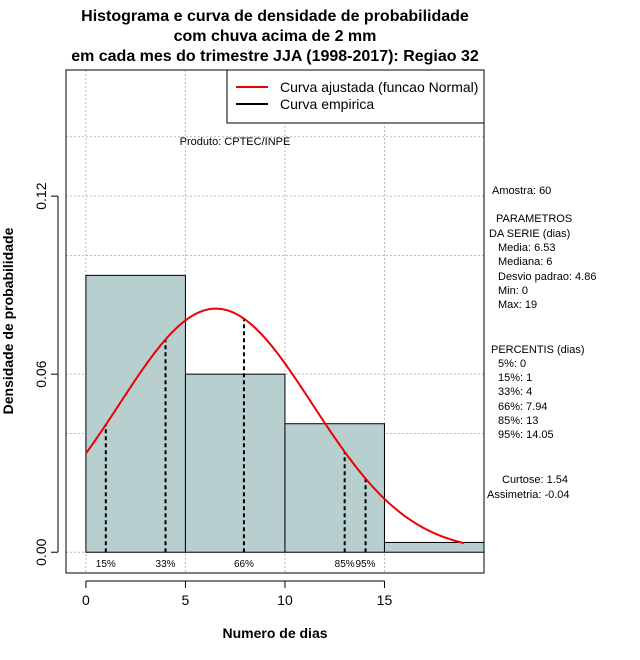  What do you see at coordinates (366, 564) in the screenshot?
I see `percentile-label: 95%` at bounding box center [366, 564].